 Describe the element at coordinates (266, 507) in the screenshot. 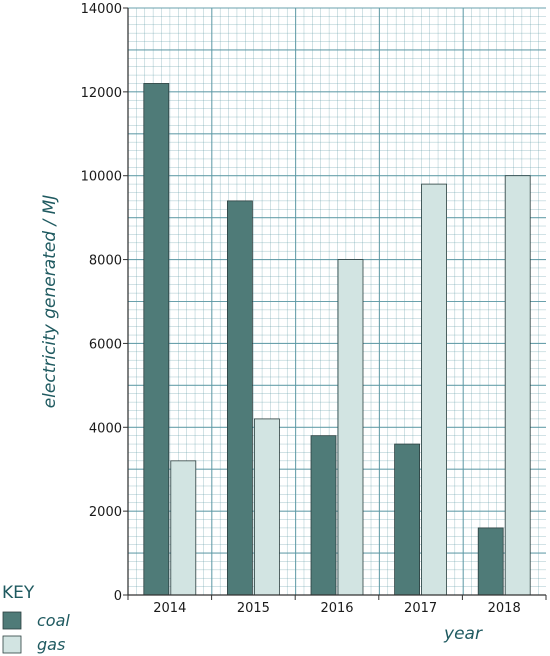

I see `bar-gas-2015` at that location.